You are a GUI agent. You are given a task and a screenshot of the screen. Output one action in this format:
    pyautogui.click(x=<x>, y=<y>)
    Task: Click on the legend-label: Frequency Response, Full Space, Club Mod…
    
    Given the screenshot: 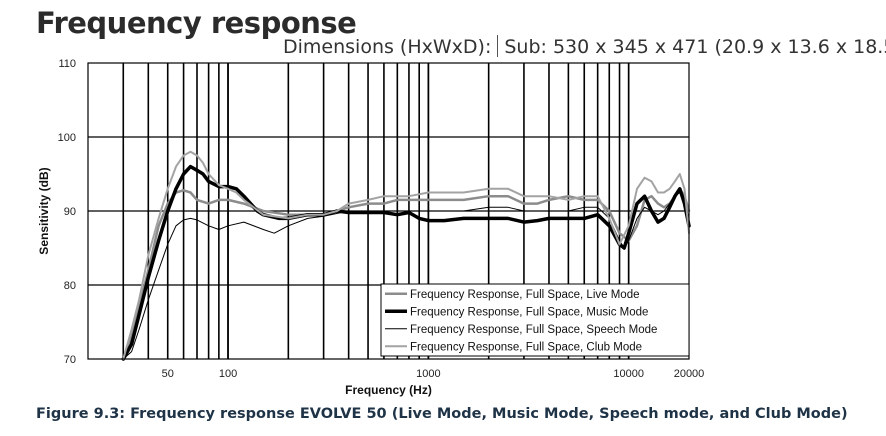 What is the action you would take?
    pyautogui.click(x=526, y=347)
    